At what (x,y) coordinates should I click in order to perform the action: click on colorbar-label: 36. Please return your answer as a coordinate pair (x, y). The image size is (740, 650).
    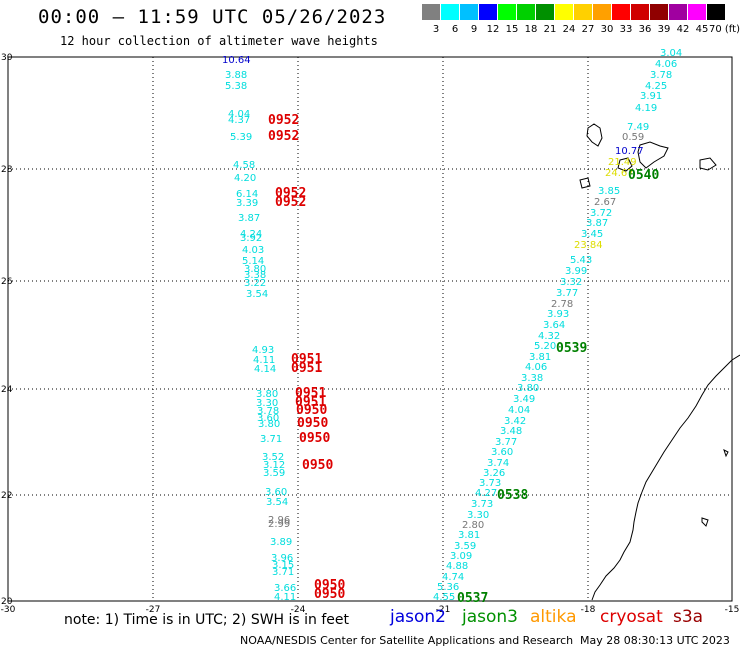
    Looking at the image, I should click on (645, 29).